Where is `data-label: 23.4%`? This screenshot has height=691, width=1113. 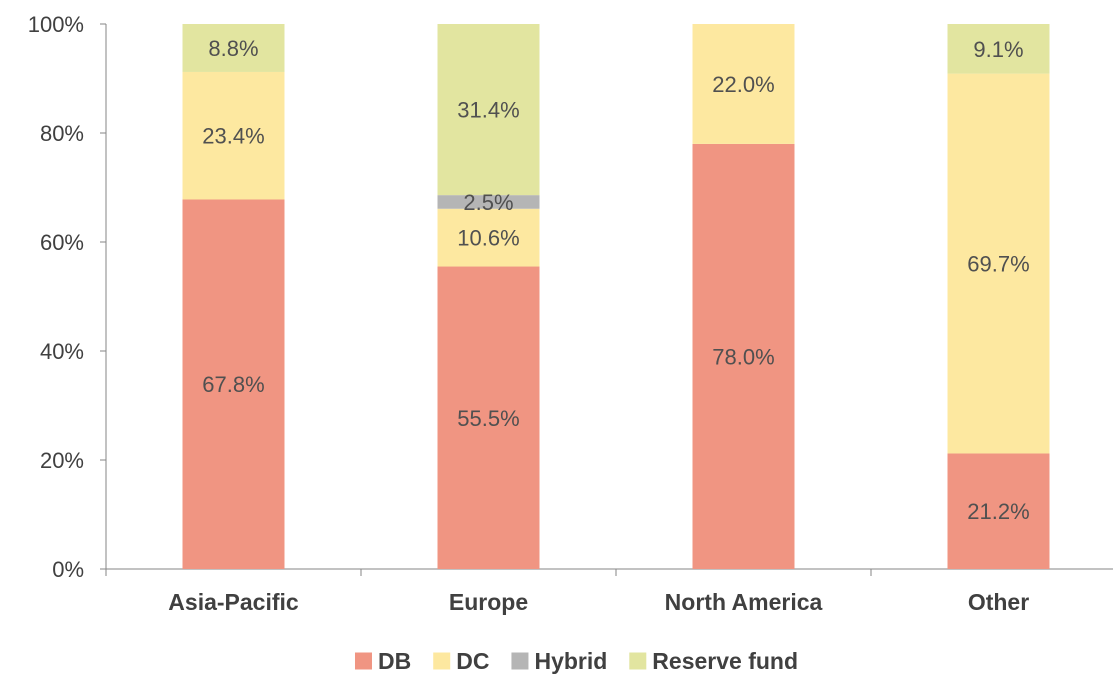
data-label: 23.4% is located at coordinates (233, 136).